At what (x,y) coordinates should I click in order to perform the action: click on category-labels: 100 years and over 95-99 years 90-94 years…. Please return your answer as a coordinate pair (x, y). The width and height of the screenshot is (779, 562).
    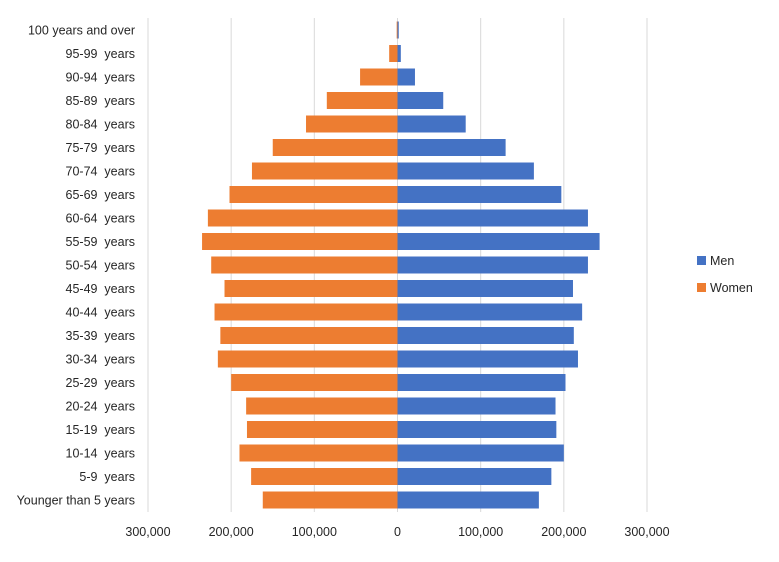
    Looking at the image, I should click on (76, 266).